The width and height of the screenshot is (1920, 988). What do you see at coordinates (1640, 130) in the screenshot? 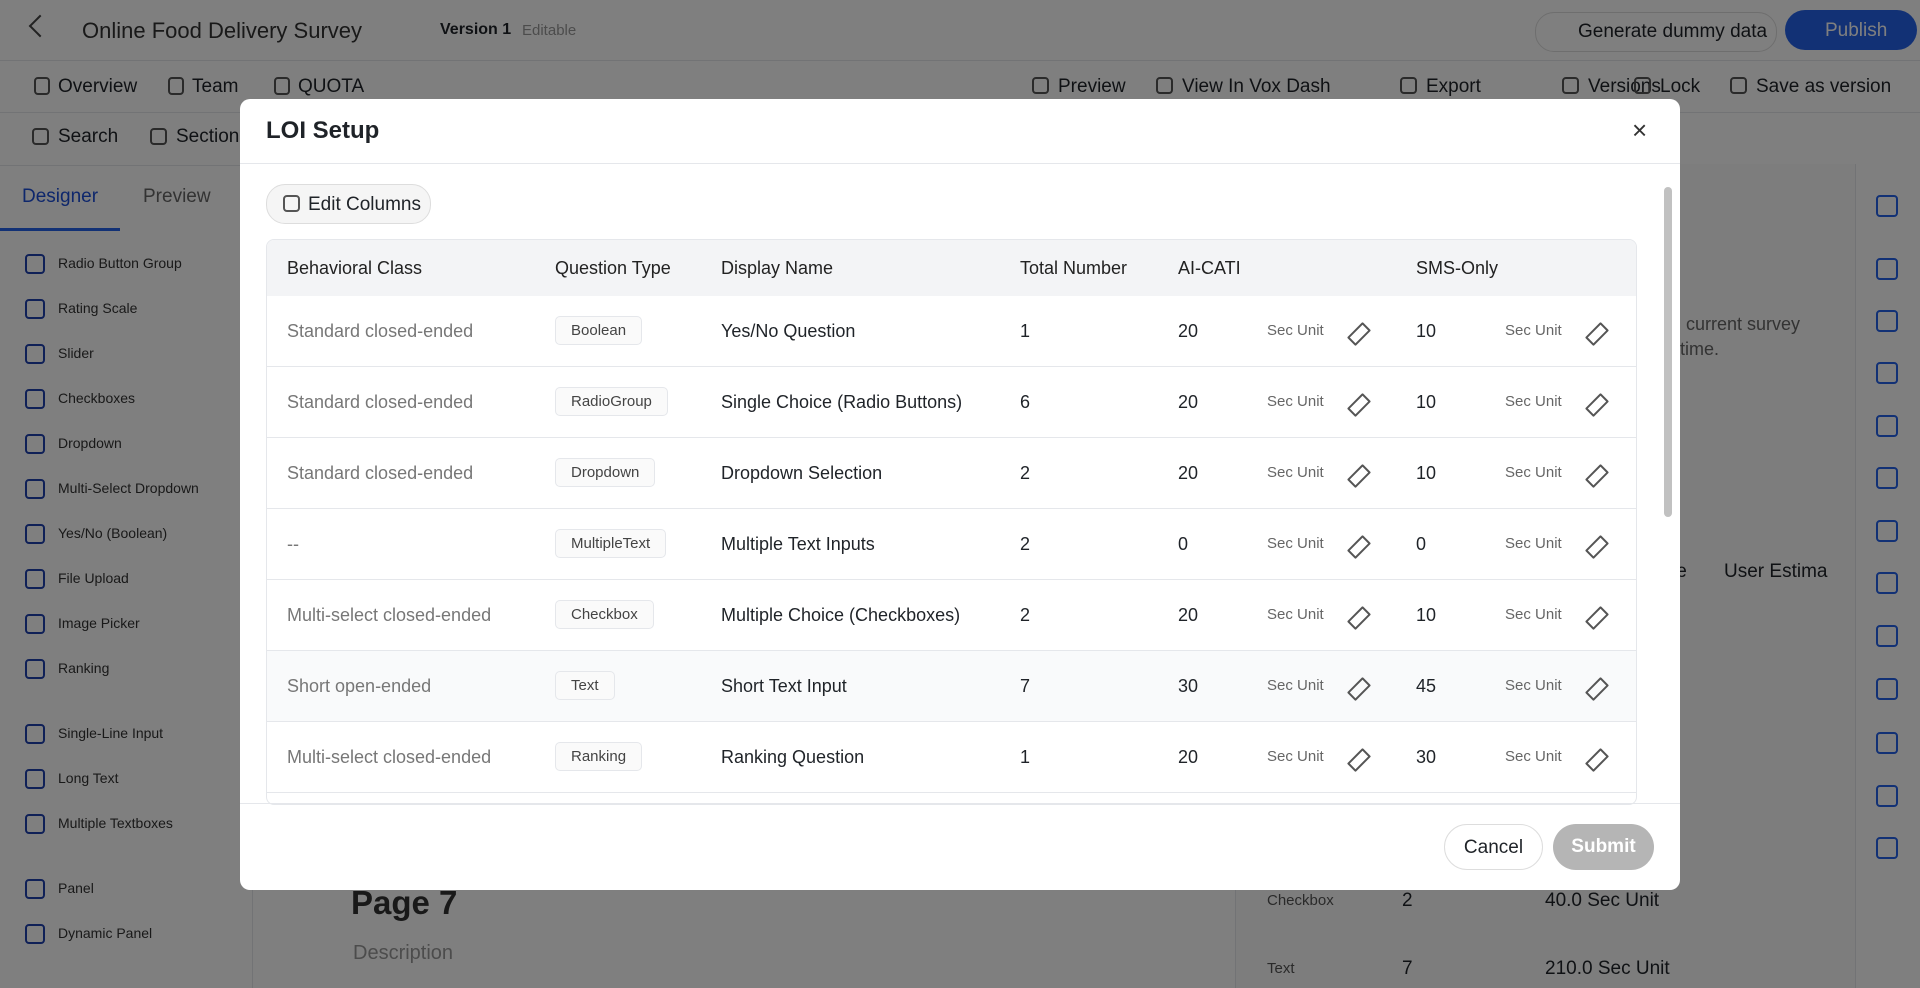
I see `close-button: ×` at bounding box center [1640, 130].